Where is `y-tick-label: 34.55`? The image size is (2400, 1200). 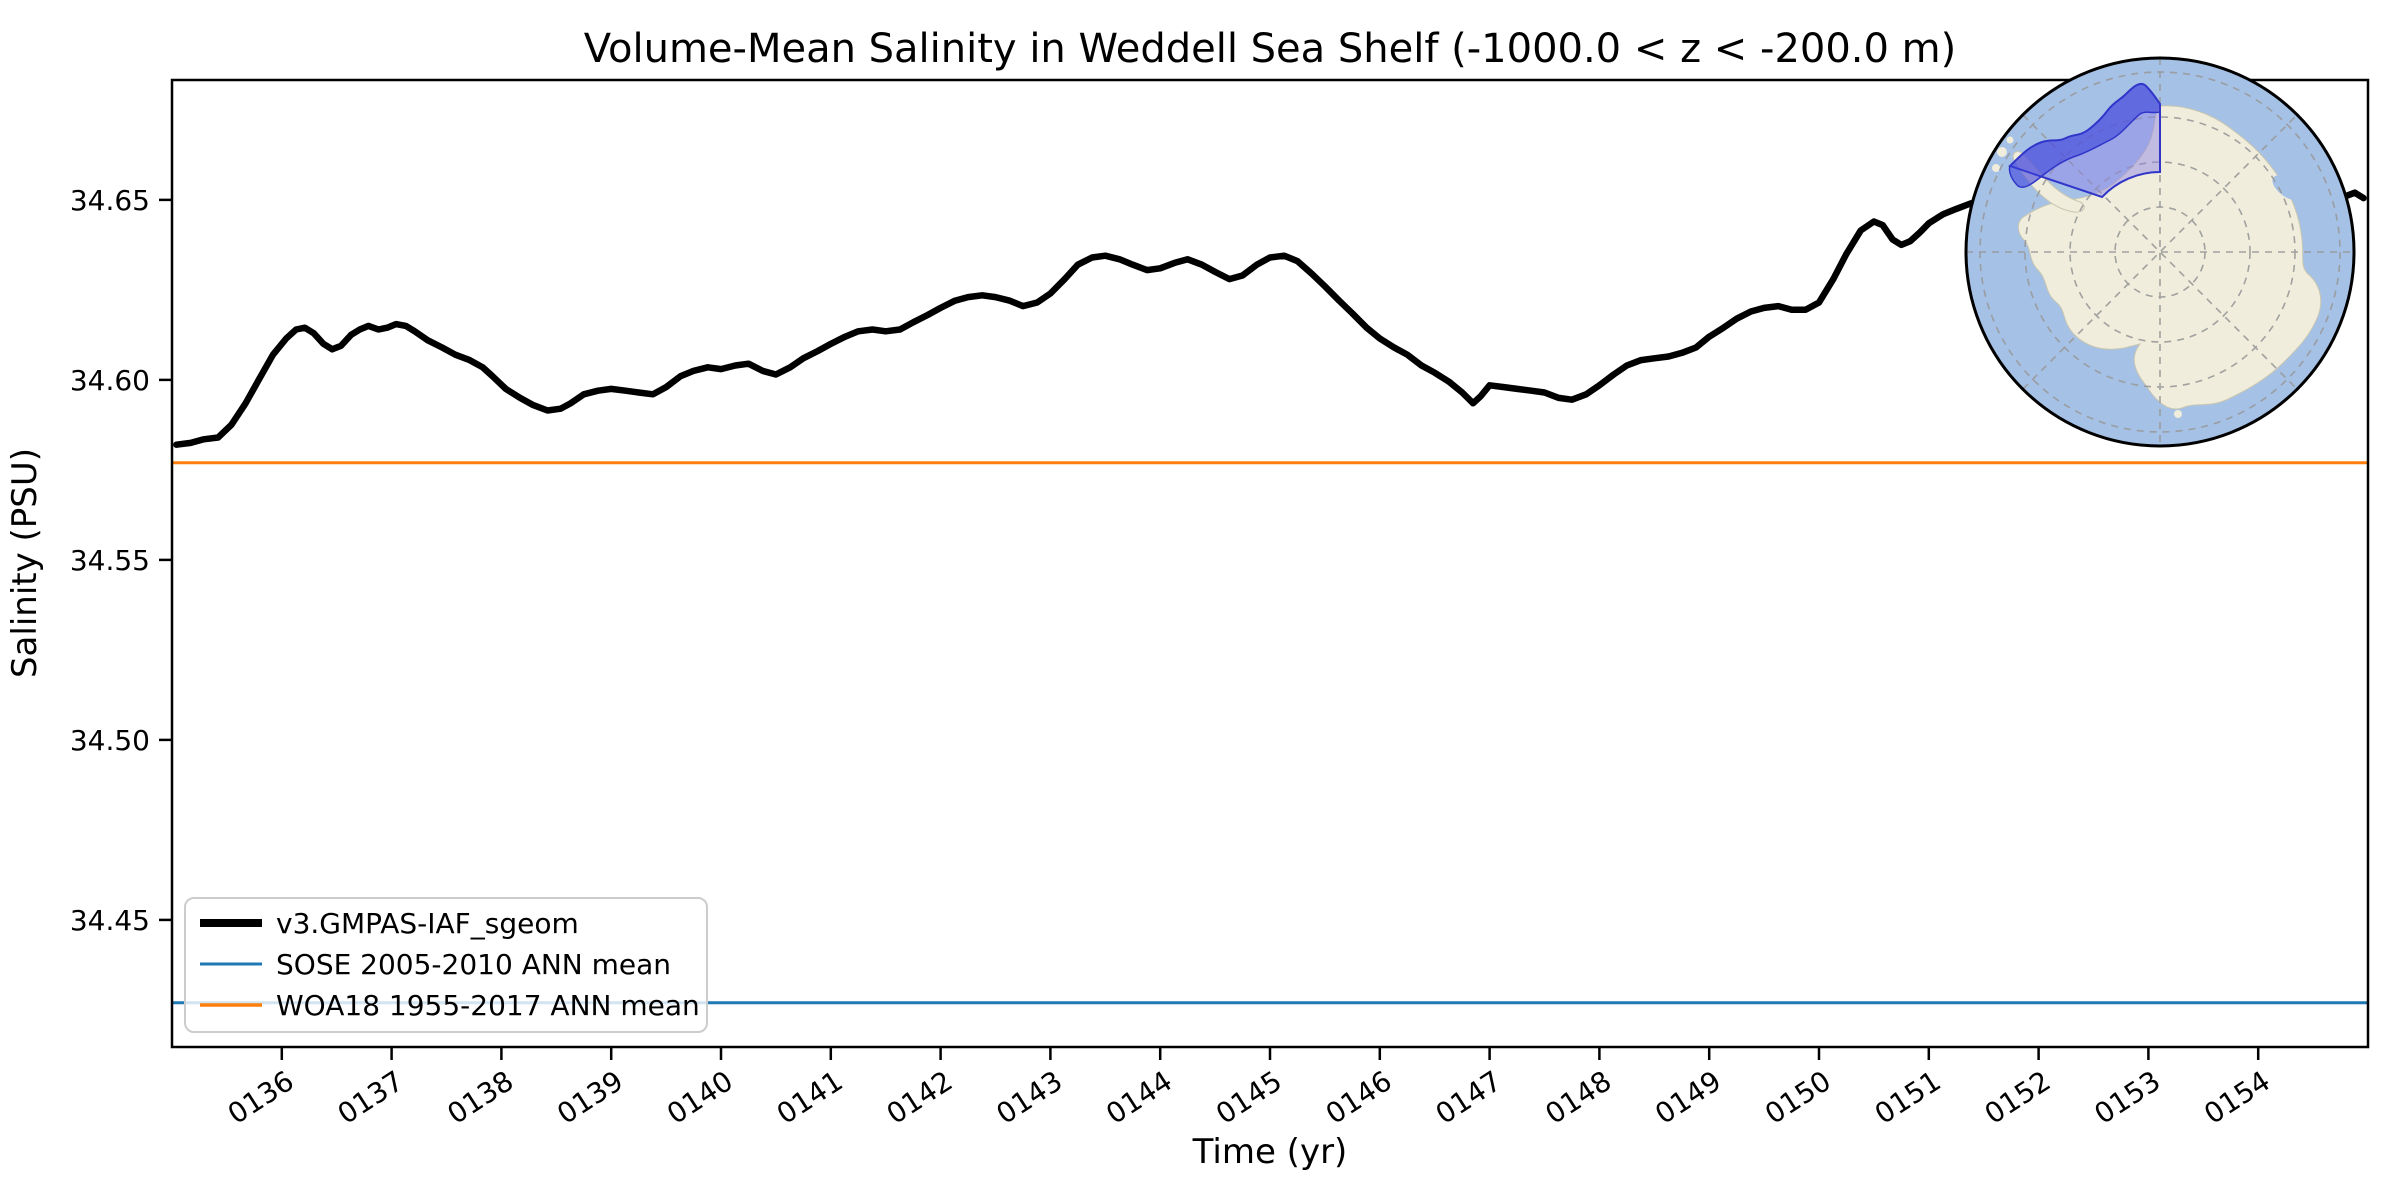
y-tick-label: 34.55 is located at coordinates (110, 560).